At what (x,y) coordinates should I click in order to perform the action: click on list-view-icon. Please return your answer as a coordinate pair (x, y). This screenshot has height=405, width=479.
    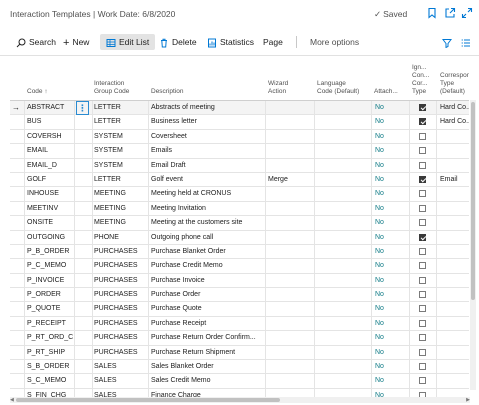
    Looking at the image, I should click on (466, 43).